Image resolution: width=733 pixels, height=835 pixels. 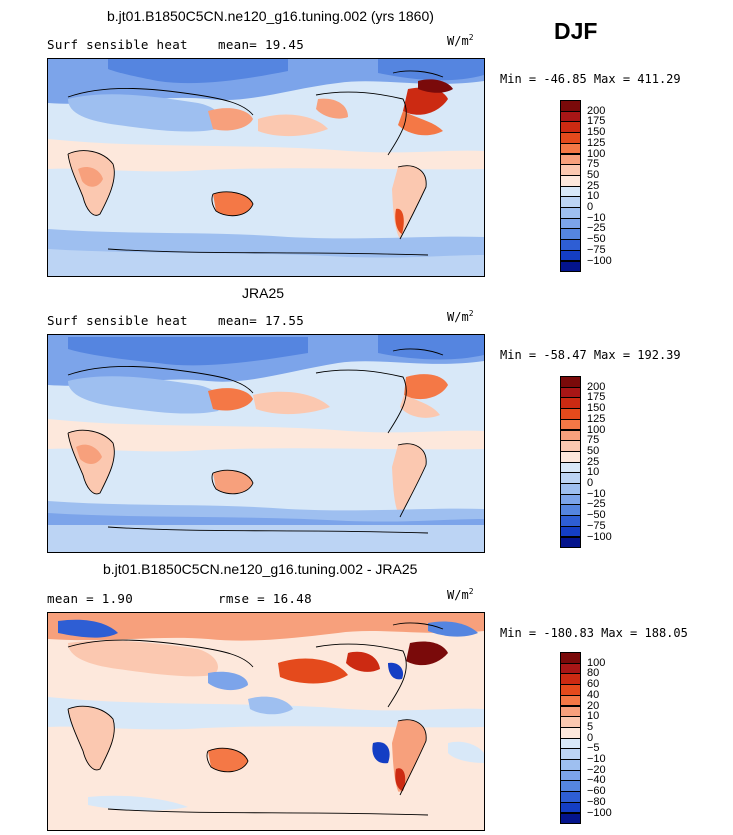 I want to click on panel-3-rmse: rmse = 16.48, so click(x=265, y=598).